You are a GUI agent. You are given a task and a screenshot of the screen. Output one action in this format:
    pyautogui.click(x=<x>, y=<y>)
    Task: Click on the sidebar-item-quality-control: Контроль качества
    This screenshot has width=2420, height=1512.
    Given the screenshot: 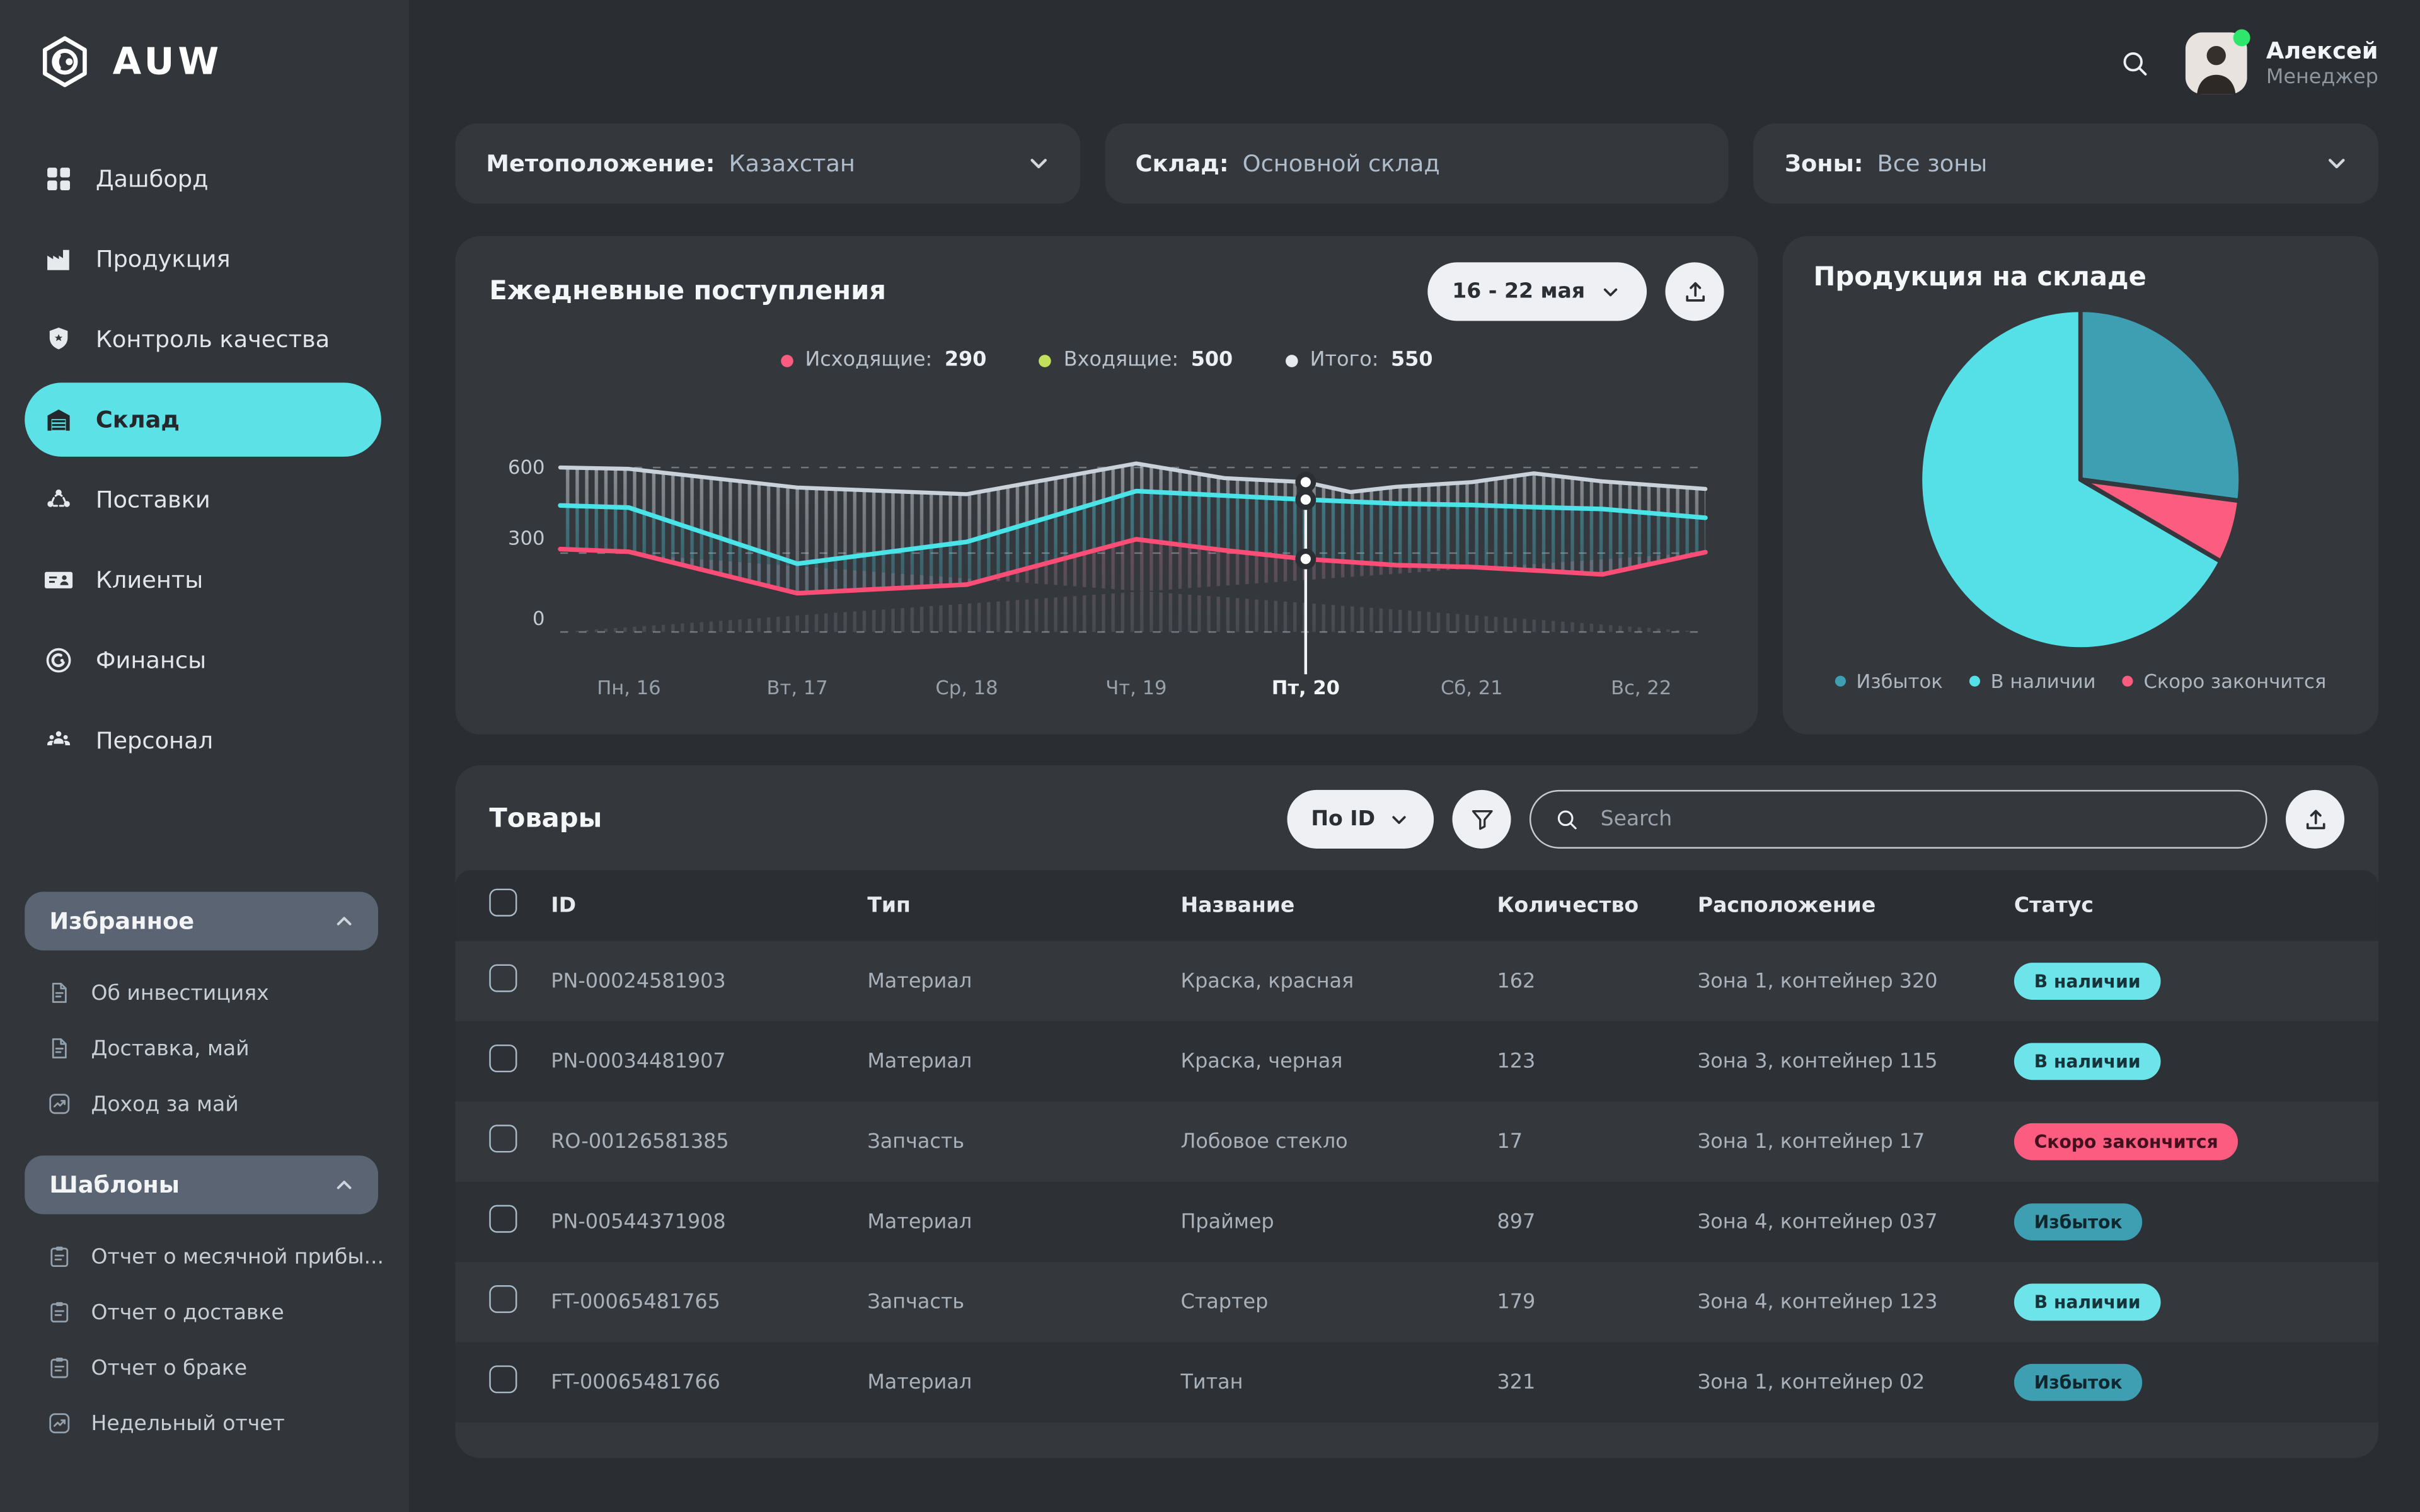 What is the action you would take?
    pyautogui.click(x=205, y=339)
    